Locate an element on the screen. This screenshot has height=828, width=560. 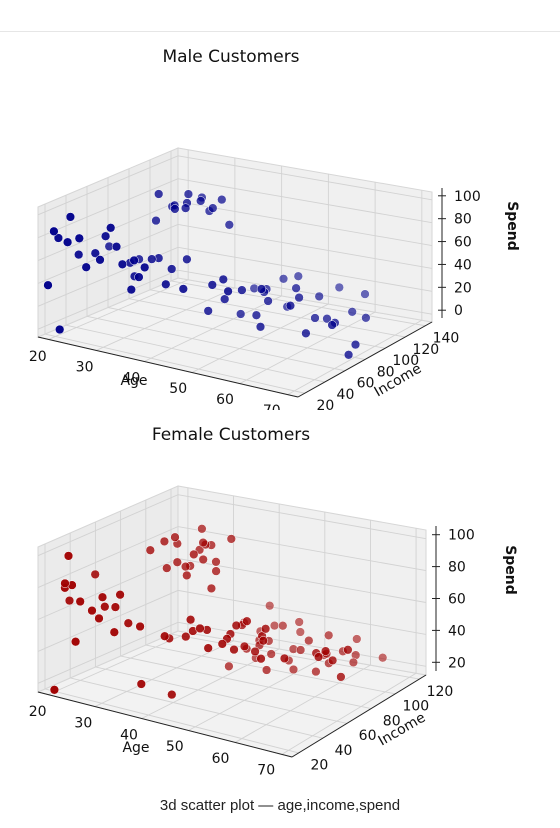
x-tick-label: 60 is located at coordinates (225, 400).